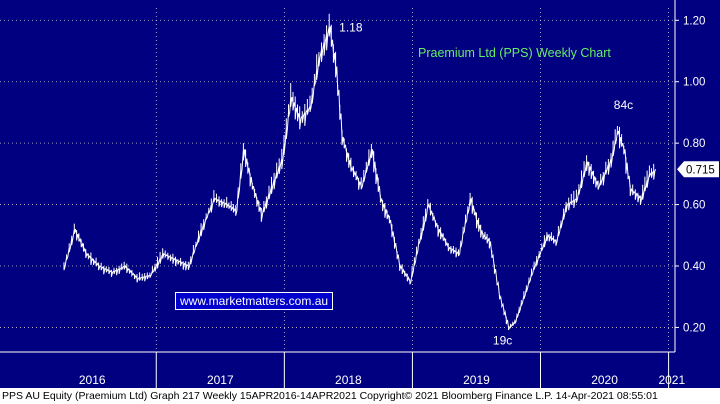  I want to click on y-tick-label: 0.20, so click(694, 328).